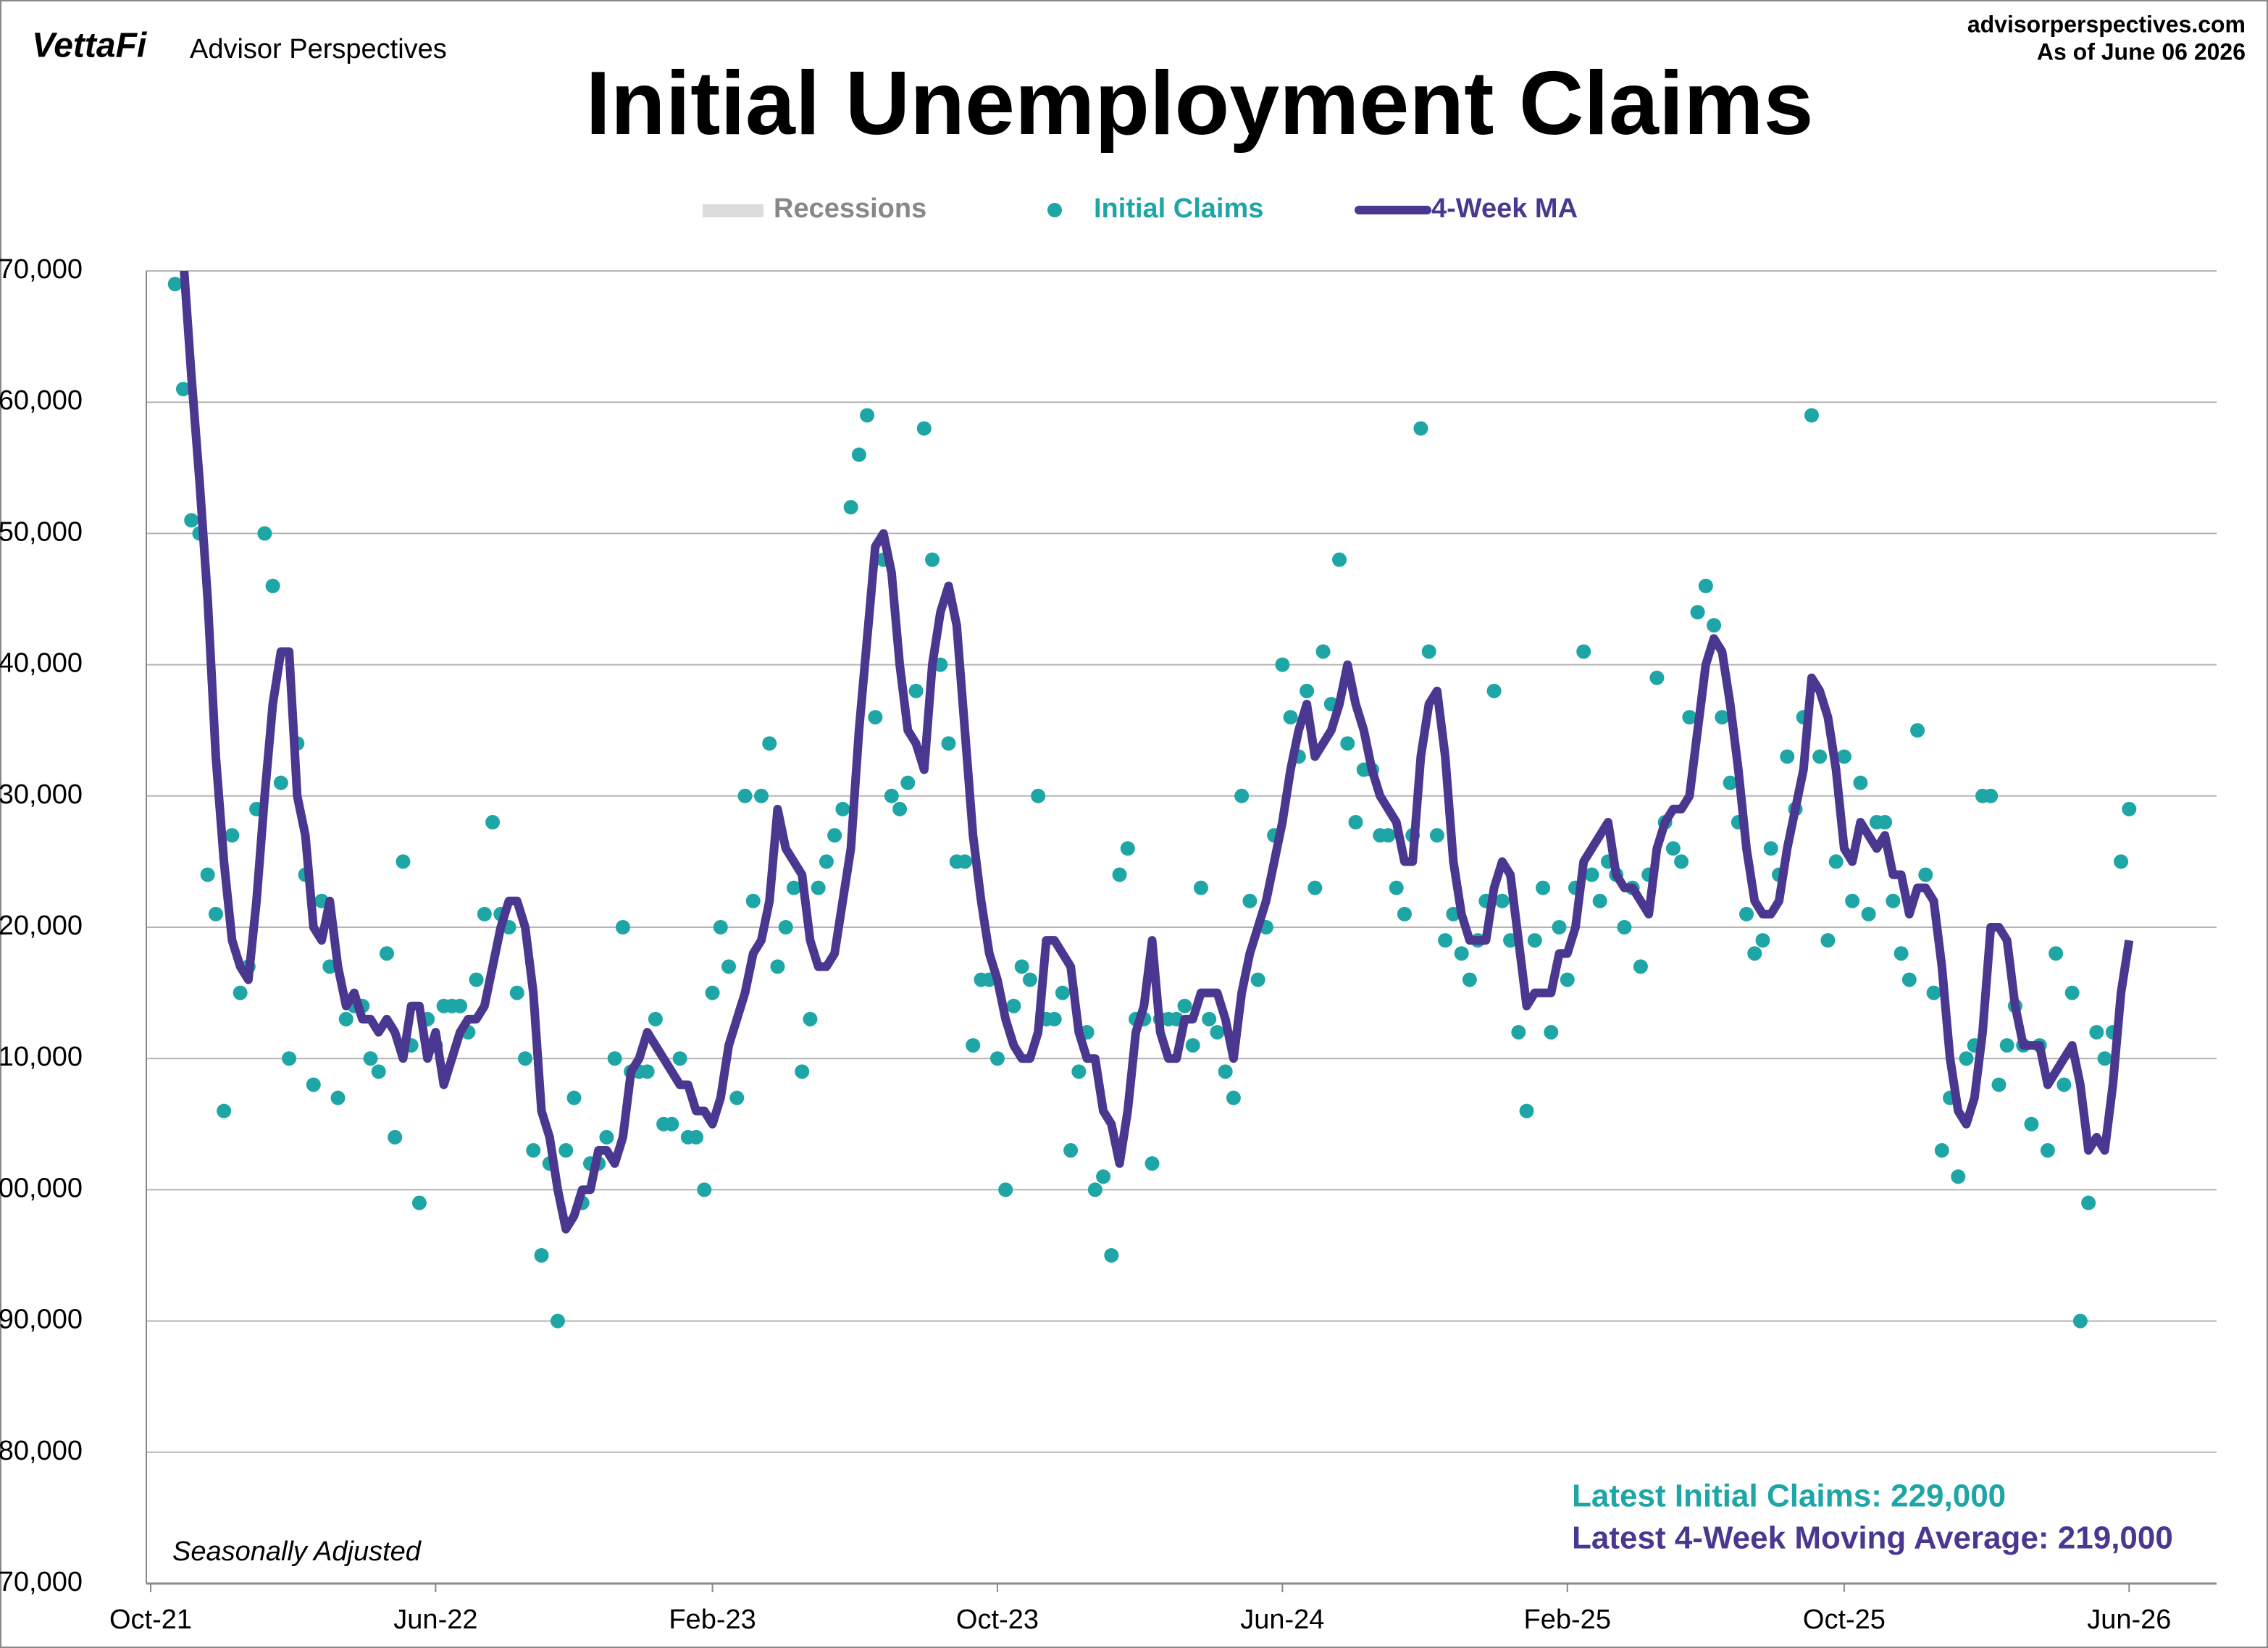 Image resolution: width=2268 pixels, height=1648 pixels. I want to click on x-tick-label: Feb-25, so click(1568, 1620).